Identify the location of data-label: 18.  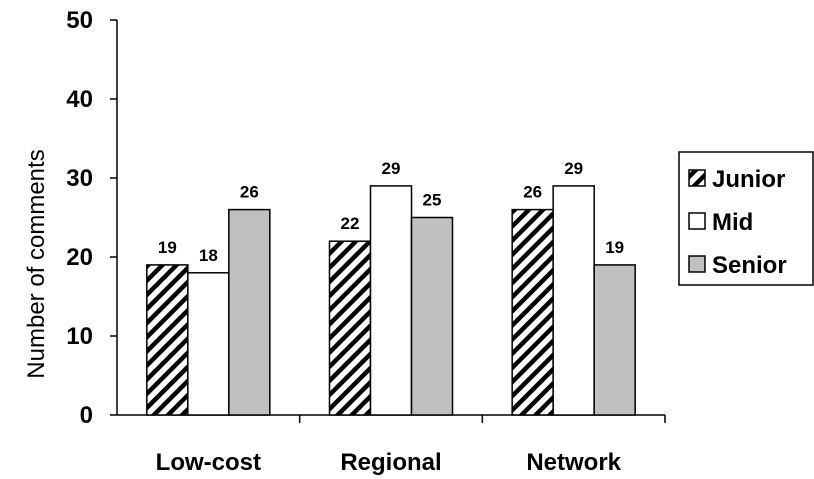
(208, 255).